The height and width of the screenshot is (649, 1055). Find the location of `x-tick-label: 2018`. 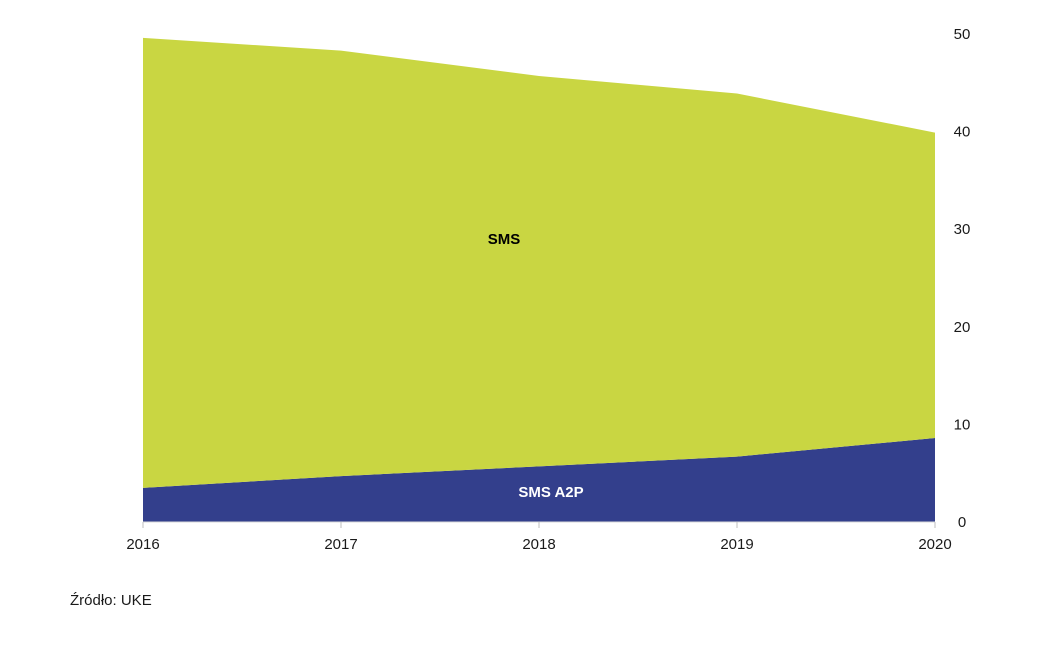

x-tick-label: 2018 is located at coordinates (538, 544).